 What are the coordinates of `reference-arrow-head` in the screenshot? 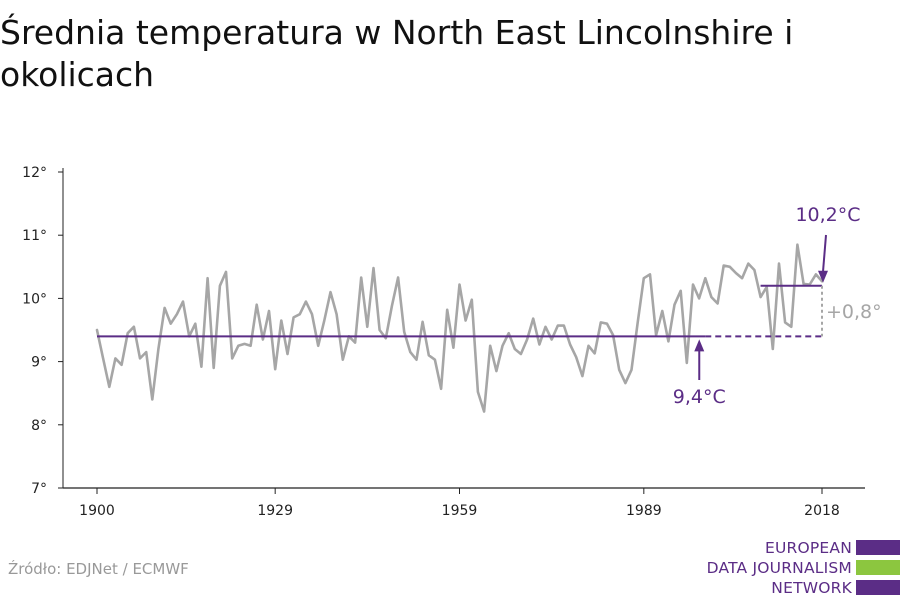 It's located at (699, 345).